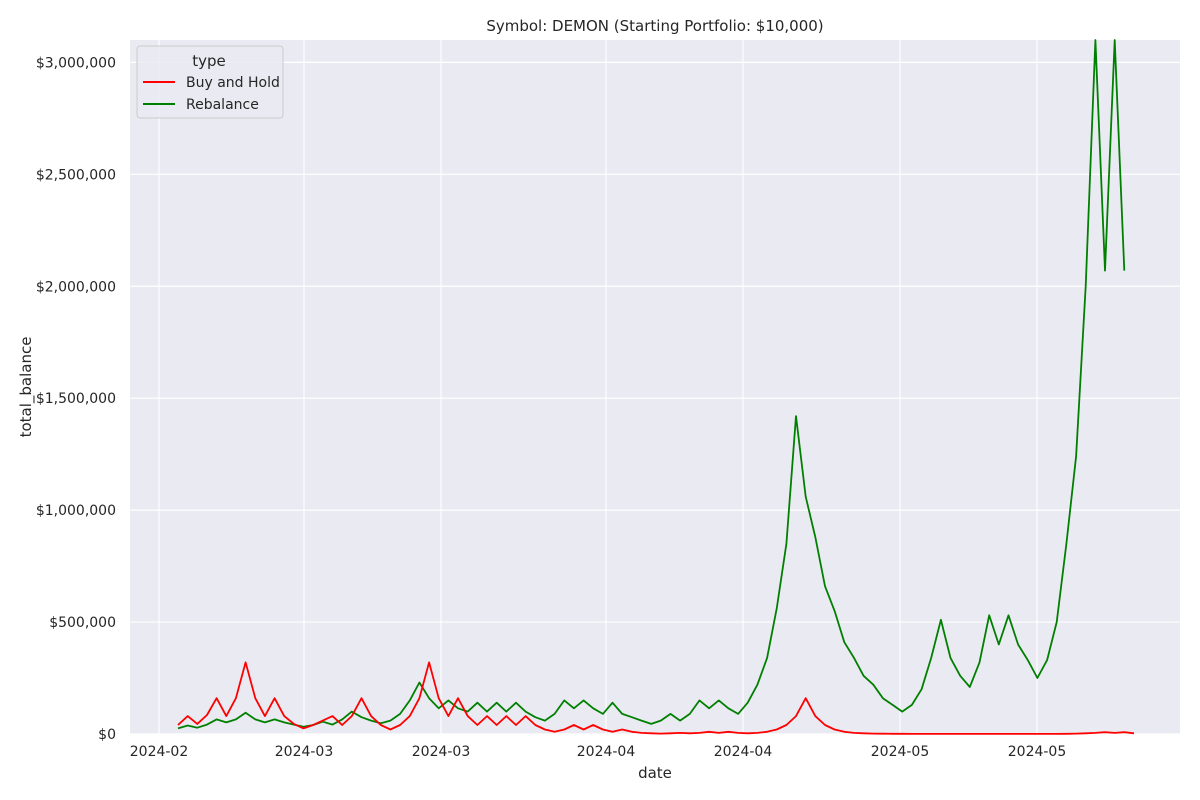 This screenshot has height=800, width=1200. What do you see at coordinates (76, 63) in the screenshot?
I see `y-tick-label: $3,000,000` at bounding box center [76, 63].